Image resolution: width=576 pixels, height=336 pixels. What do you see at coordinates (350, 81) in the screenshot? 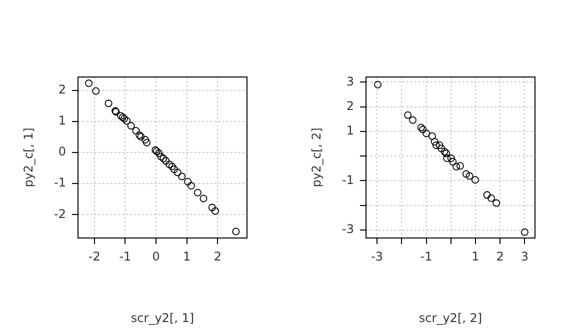
I see `y-tick-label: 3` at bounding box center [350, 81].